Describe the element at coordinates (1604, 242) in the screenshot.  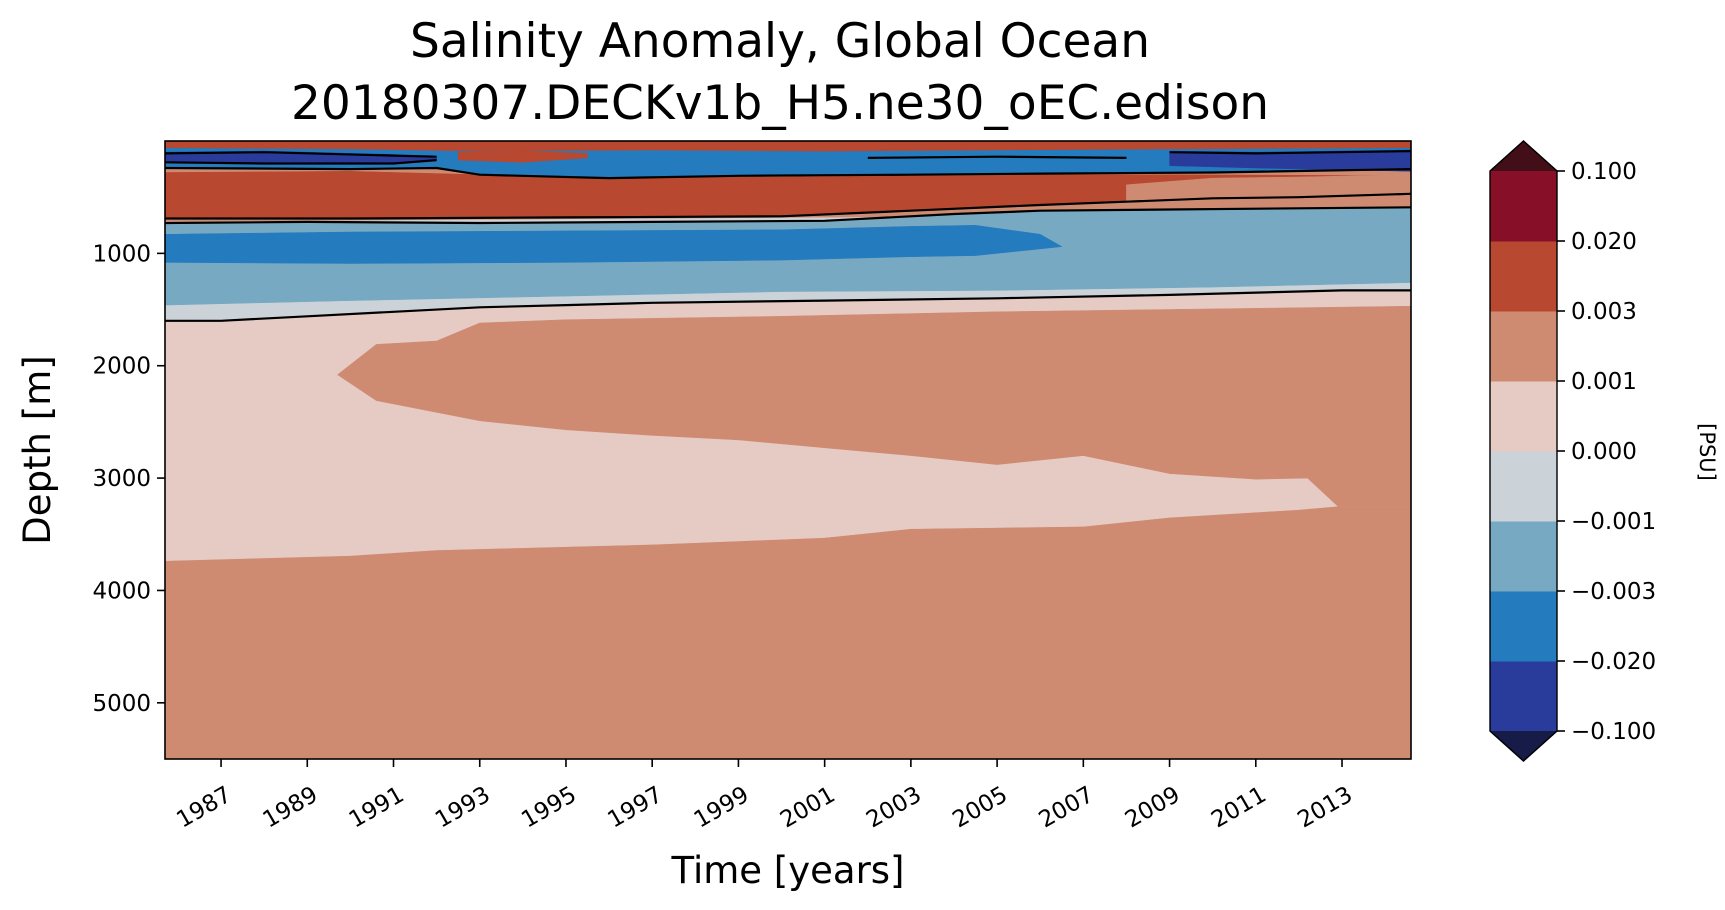
I see `colorbar-tick-label: 0.020` at that location.